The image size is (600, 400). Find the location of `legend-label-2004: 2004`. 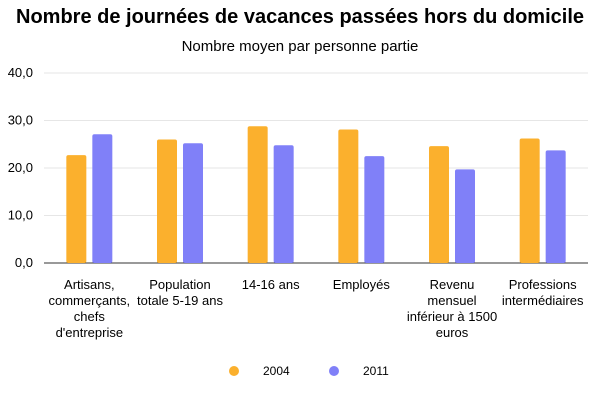

legend-label-2004: 2004 is located at coordinates (276, 371).